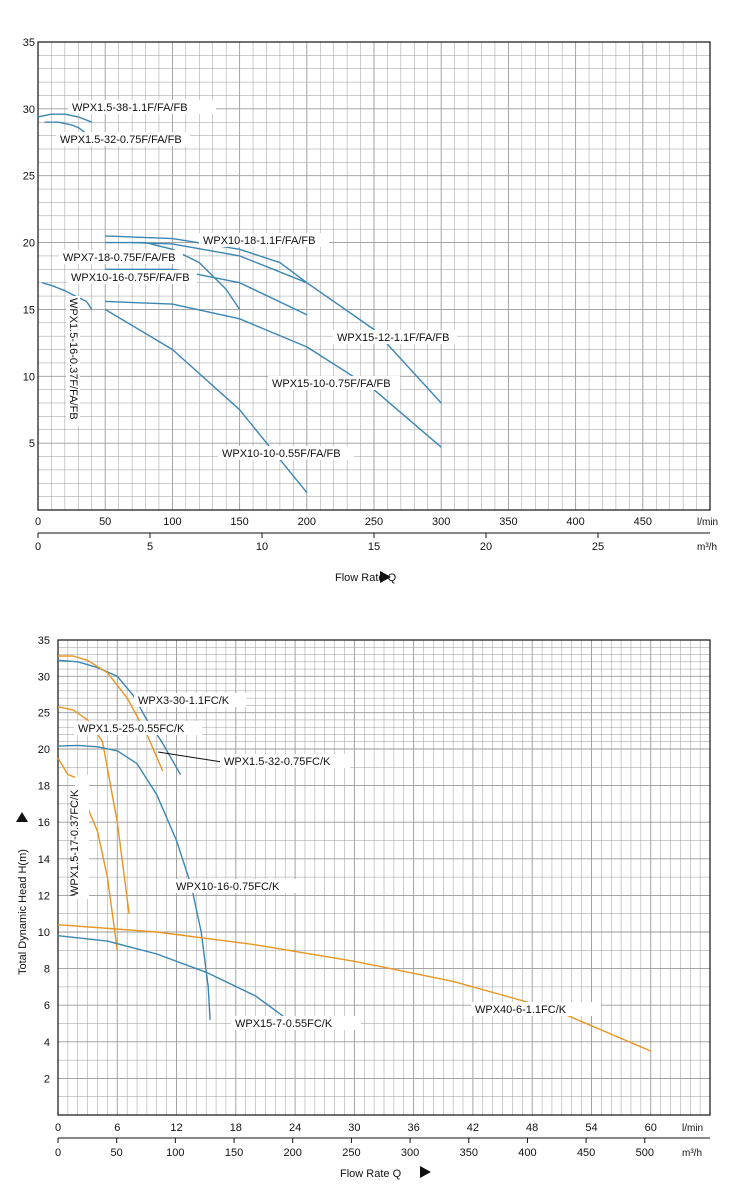 The width and height of the screenshot is (750, 1200). I want to click on curve-WPX1.5-32-0.75F/FA/FB, so click(67, 129).